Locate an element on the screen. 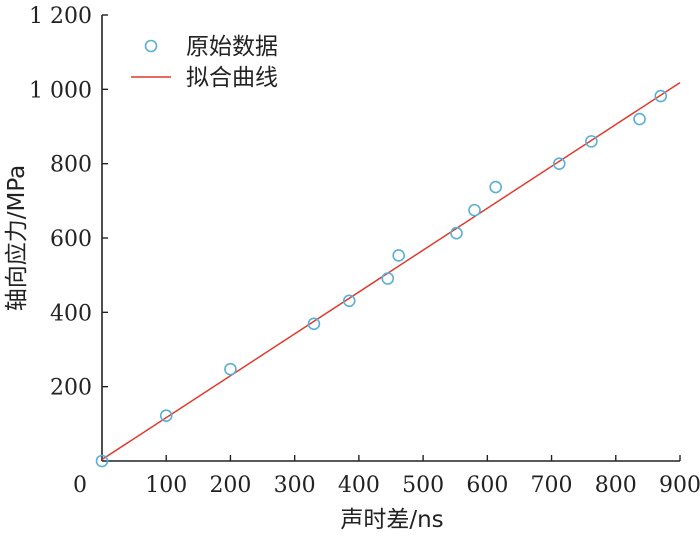  x-tick-label: 0 is located at coordinates (80, 485).